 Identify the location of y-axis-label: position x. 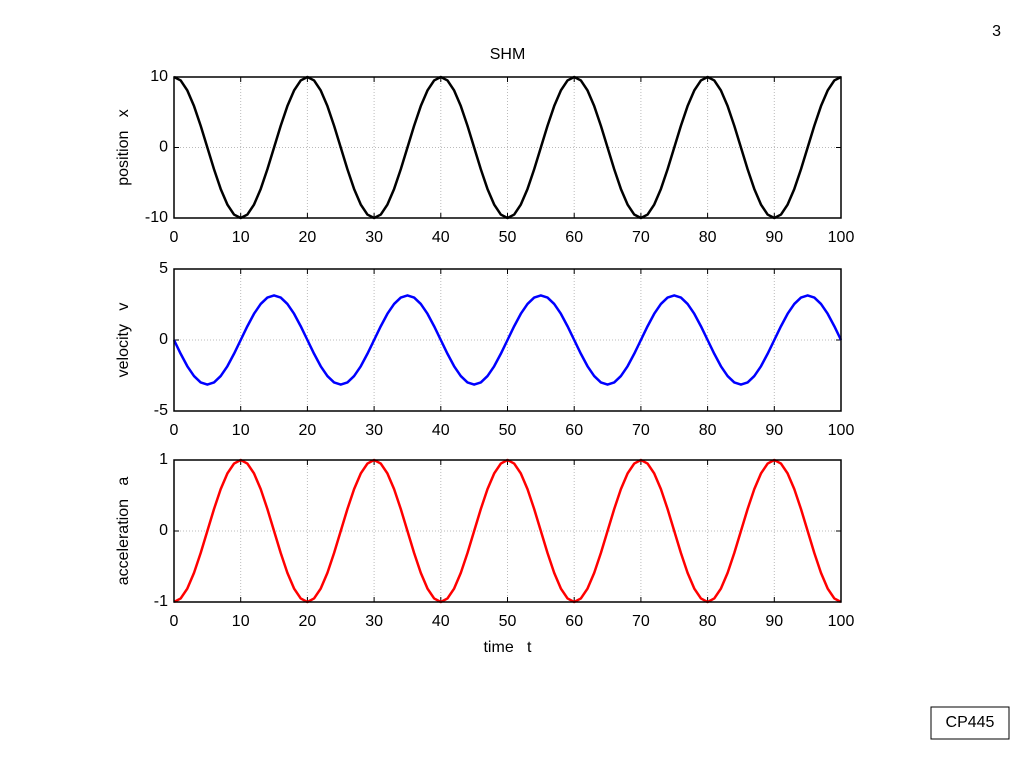
(123, 147).